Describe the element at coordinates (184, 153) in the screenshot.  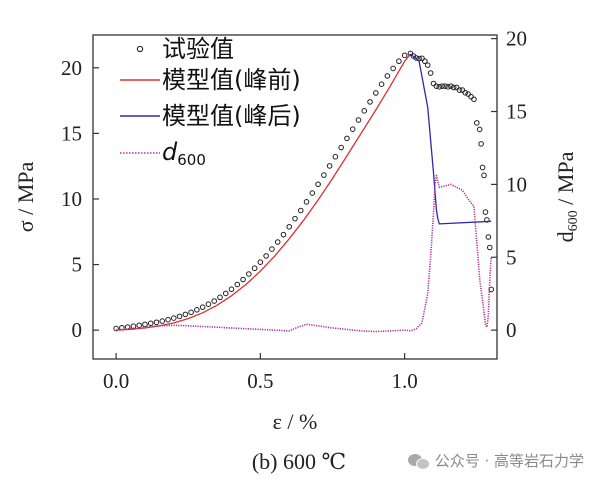
I see `legend-label-d600: d600` at that location.